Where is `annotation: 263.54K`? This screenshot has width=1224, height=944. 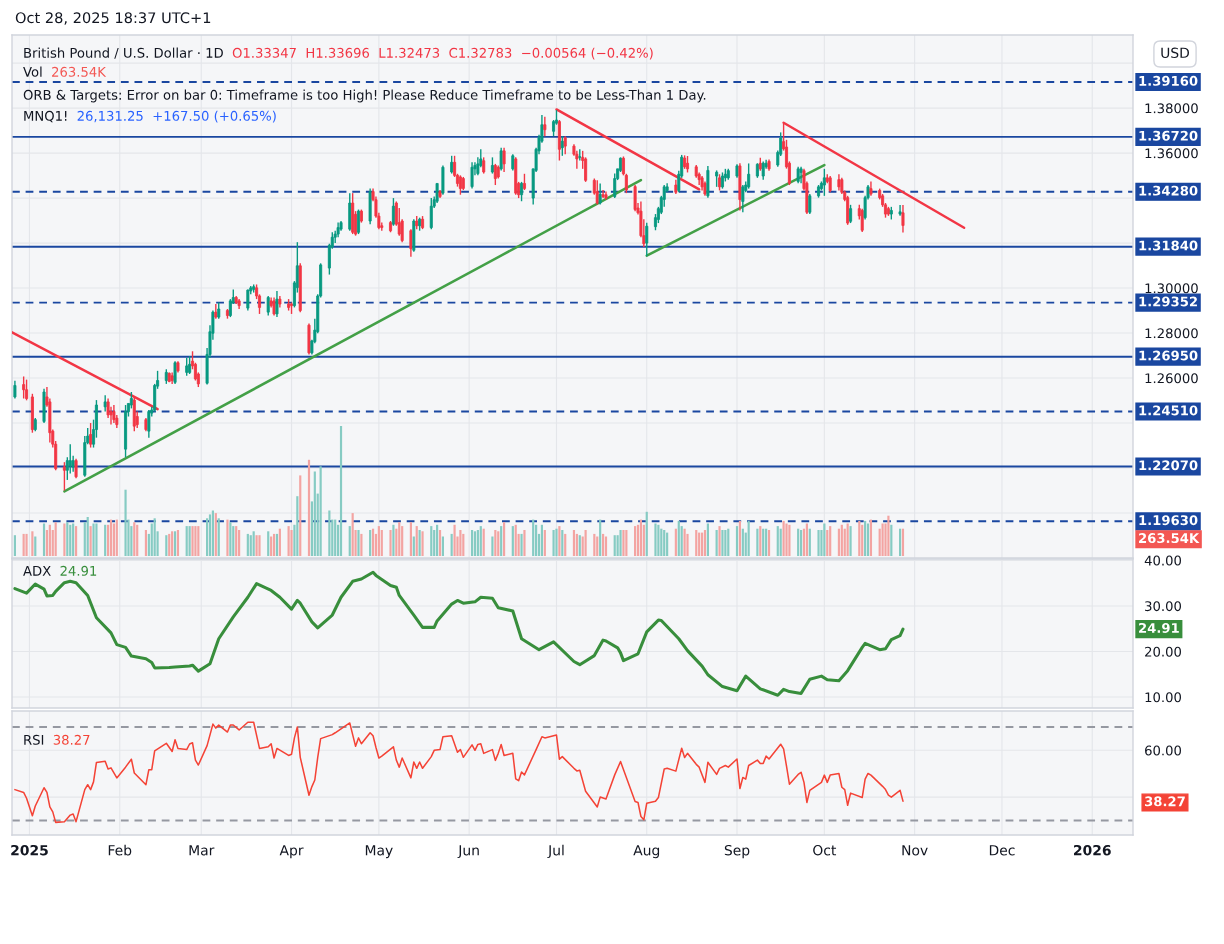 annotation: 263.54K is located at coordinates (79, 71).